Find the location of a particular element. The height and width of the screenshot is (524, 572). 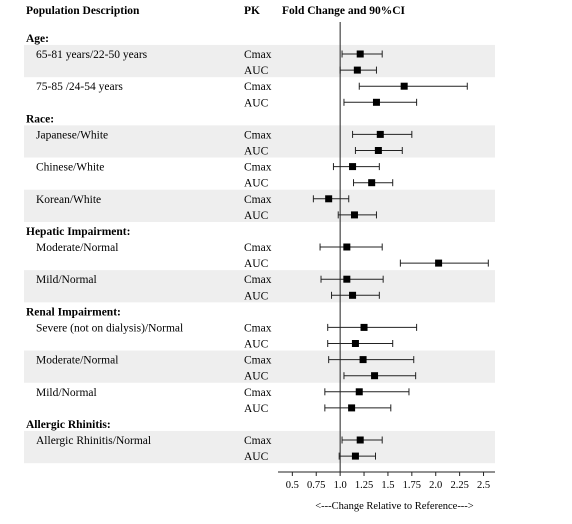

x-tick-label: 2.5 is located at coordinates (483, 485).